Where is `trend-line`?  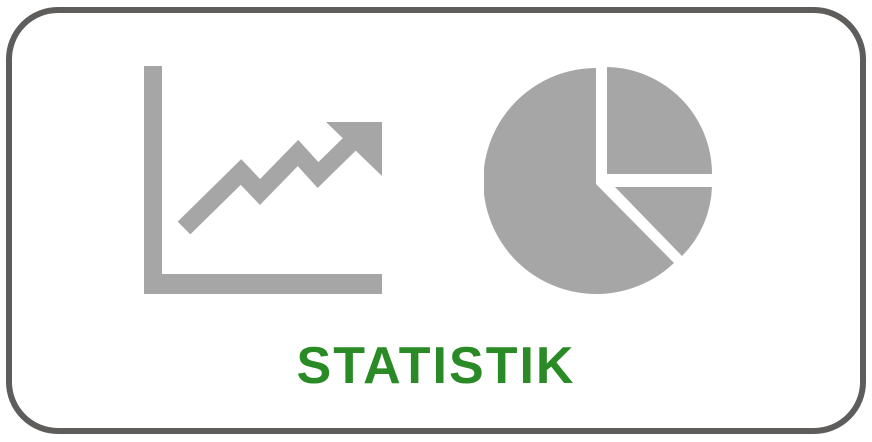
trend-line is located at coordinates (273, 180).